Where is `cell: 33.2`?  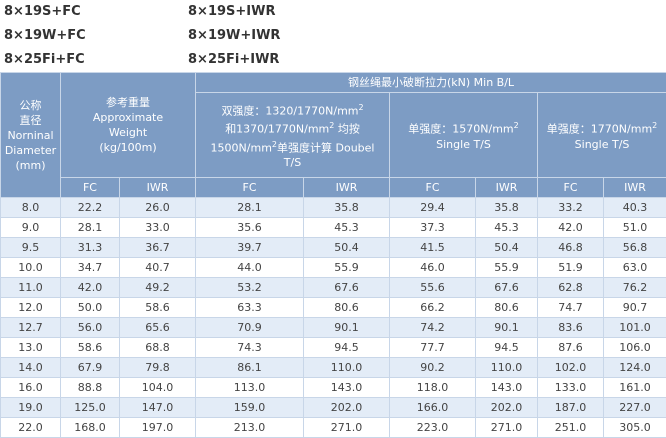 cell: 33.2 is located at coordinates (571, 208).